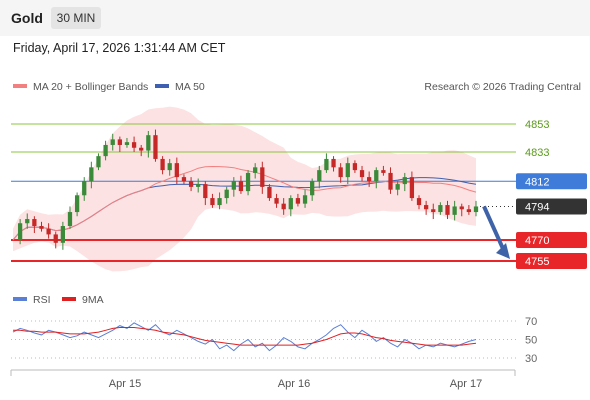 The width and height of the screenshot is (590, 400). I want to click on forecast-arrow, so click(496, 232).